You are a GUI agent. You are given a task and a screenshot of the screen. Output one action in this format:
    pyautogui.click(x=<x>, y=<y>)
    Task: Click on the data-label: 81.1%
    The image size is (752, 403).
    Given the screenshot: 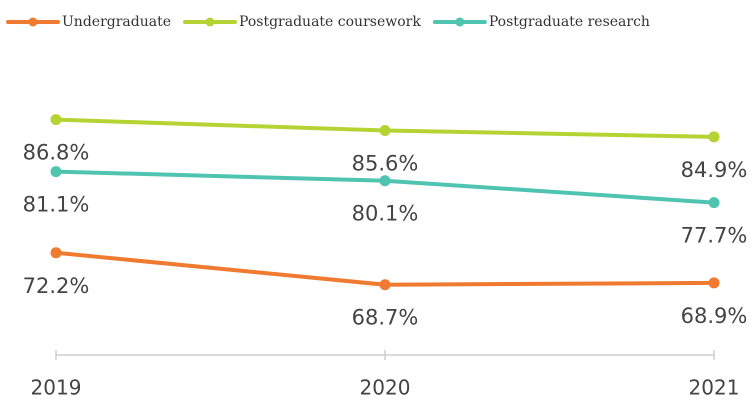 What is the action you would take?
    pyautogui.click(x=56, y=205)
    